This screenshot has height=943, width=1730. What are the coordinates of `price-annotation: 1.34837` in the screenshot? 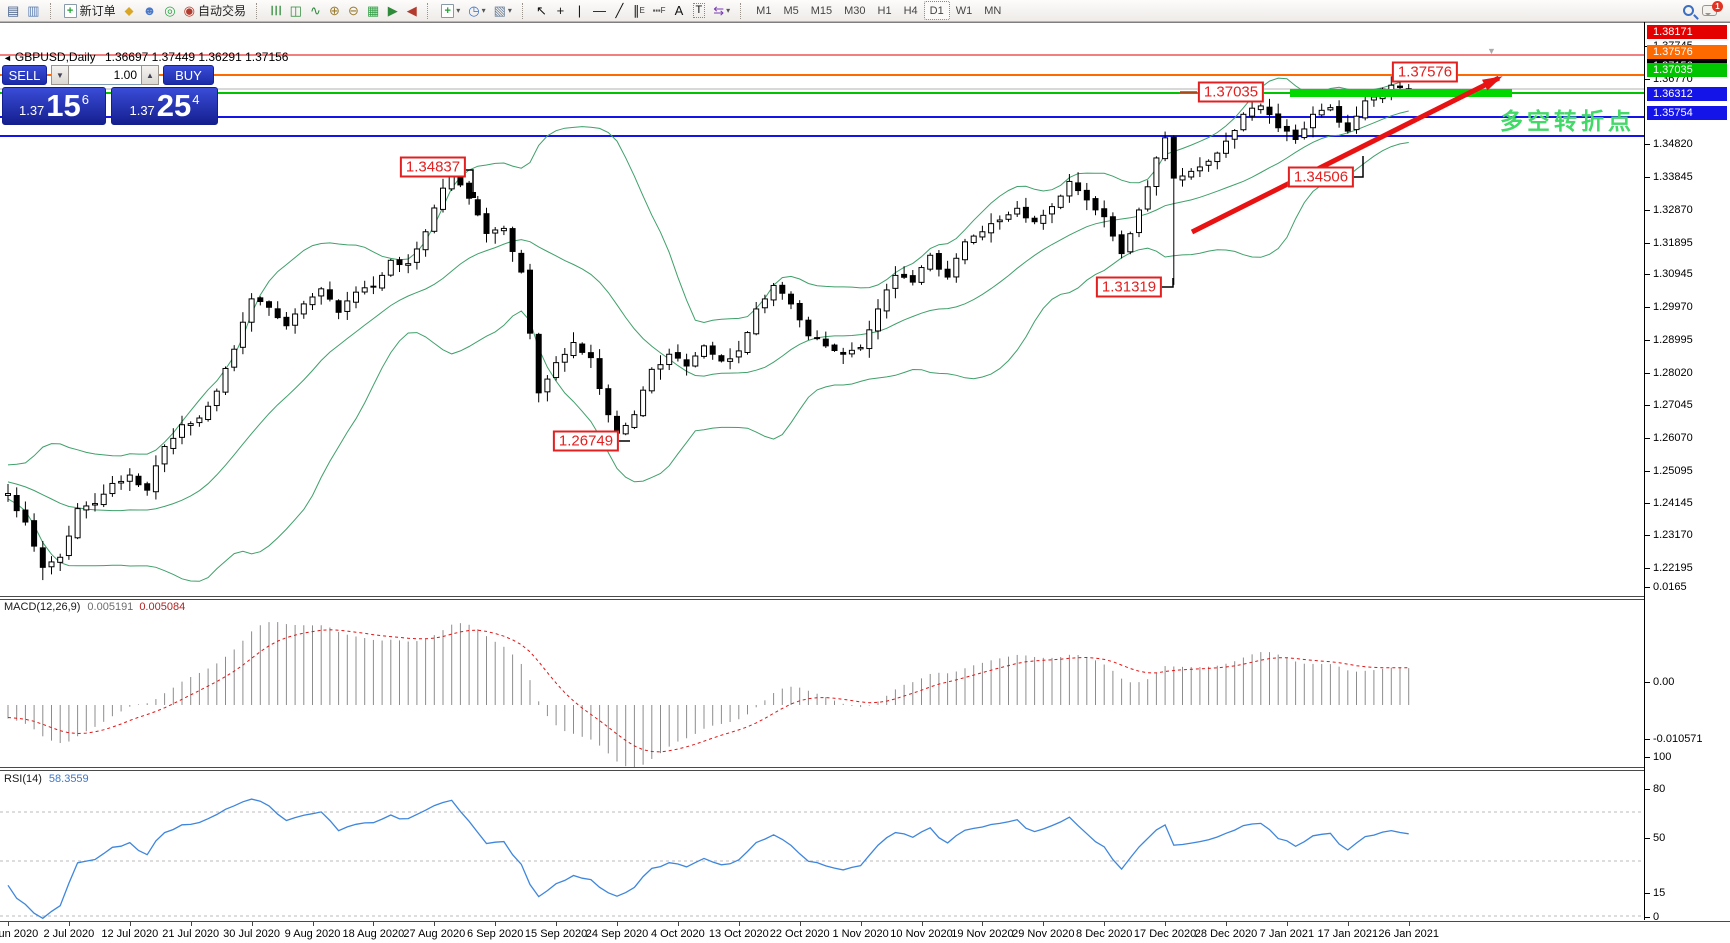 It's located at (433, 167).